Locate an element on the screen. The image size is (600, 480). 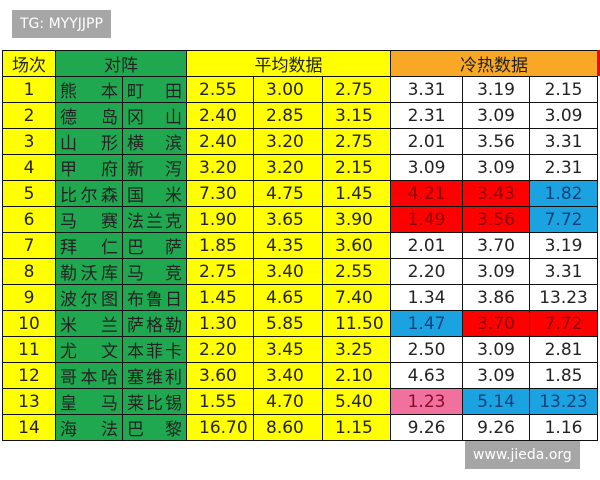
table-row: 5 比尔森 国米 7.30 4.75 1.45 4.21 3.43 1.82 is located at coordinates (300, 193).